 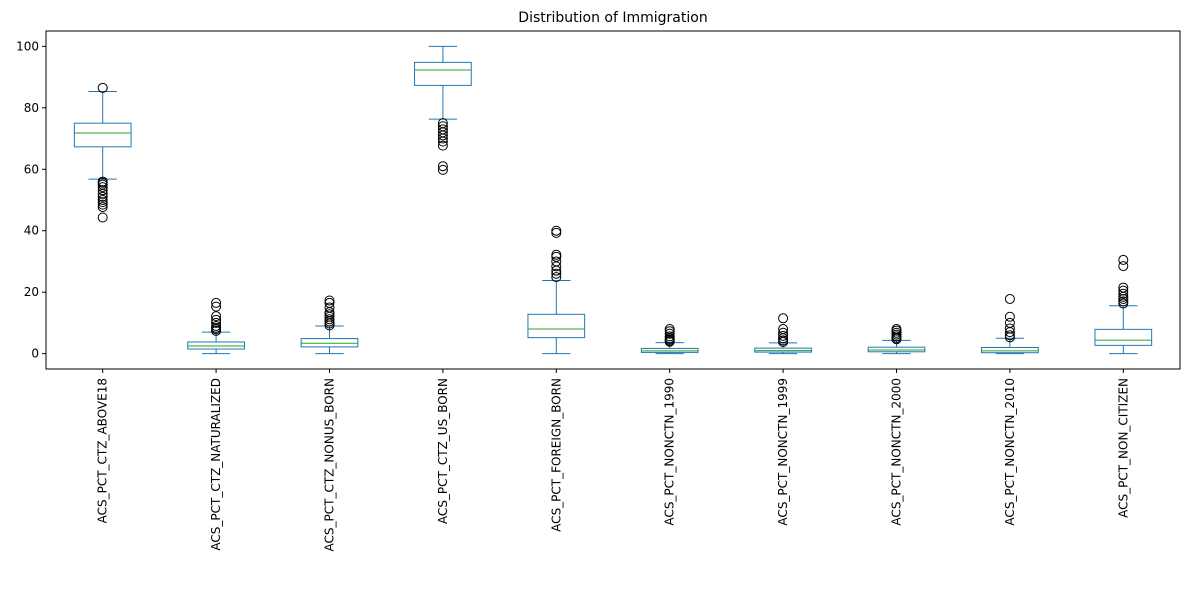 What do you see at coordinates (27, 46) in the screenshot?
I see `y-tick-label: 100` at bounding box center [27, 46].